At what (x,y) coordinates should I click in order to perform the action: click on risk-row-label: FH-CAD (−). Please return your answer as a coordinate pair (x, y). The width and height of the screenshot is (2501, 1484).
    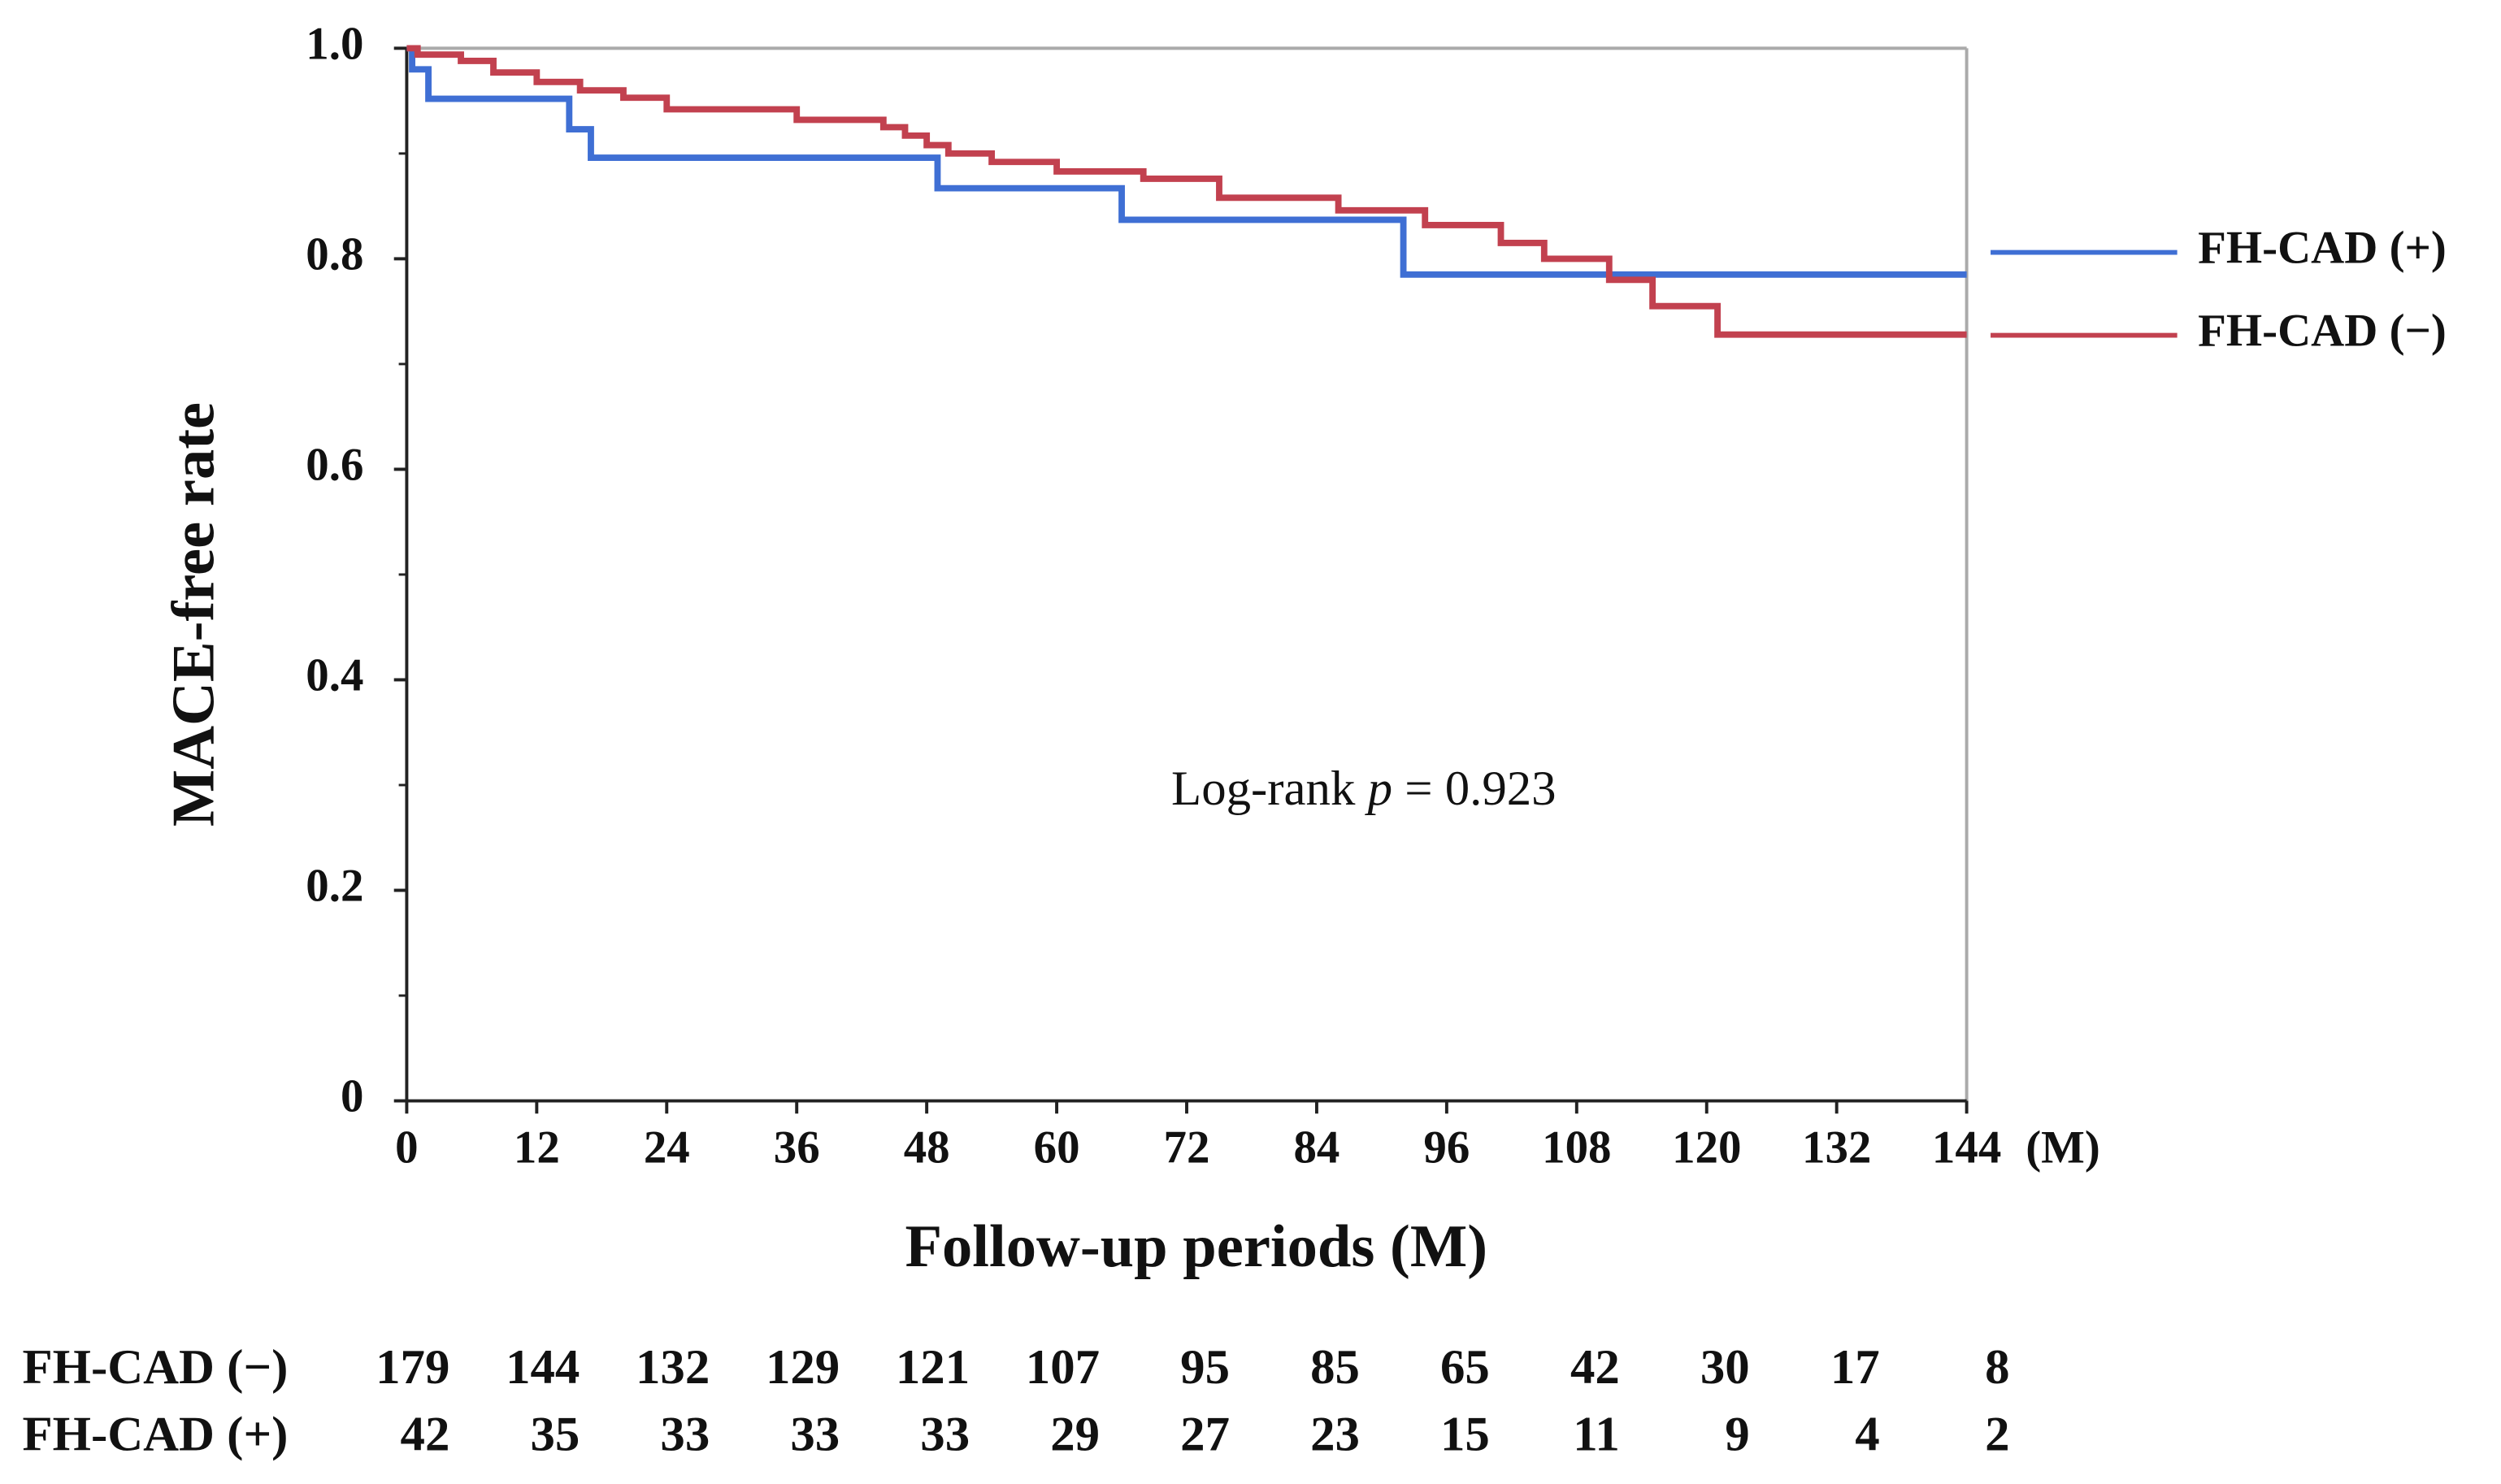
    Looking at the image, I should click on (155, 1367).